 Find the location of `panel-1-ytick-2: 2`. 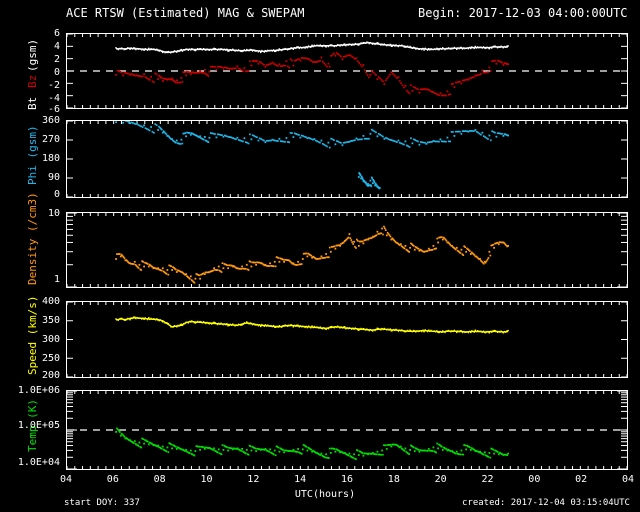

panel-1-ytick-2: 2 is located at coordinates (56, 59).